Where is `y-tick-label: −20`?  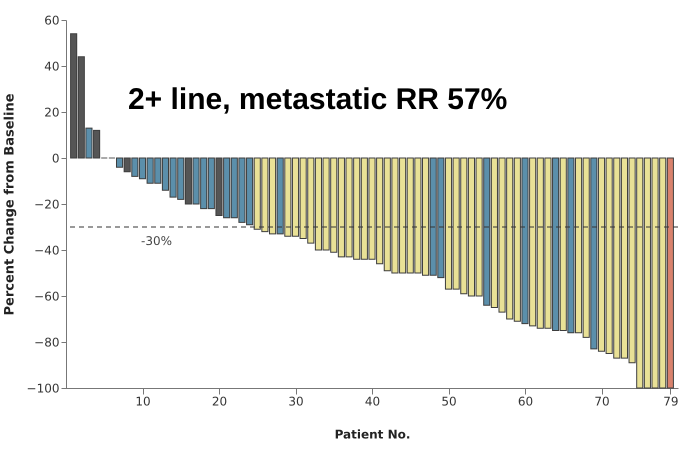 y-tick-label: −20 is located at coordinates (47, 205).